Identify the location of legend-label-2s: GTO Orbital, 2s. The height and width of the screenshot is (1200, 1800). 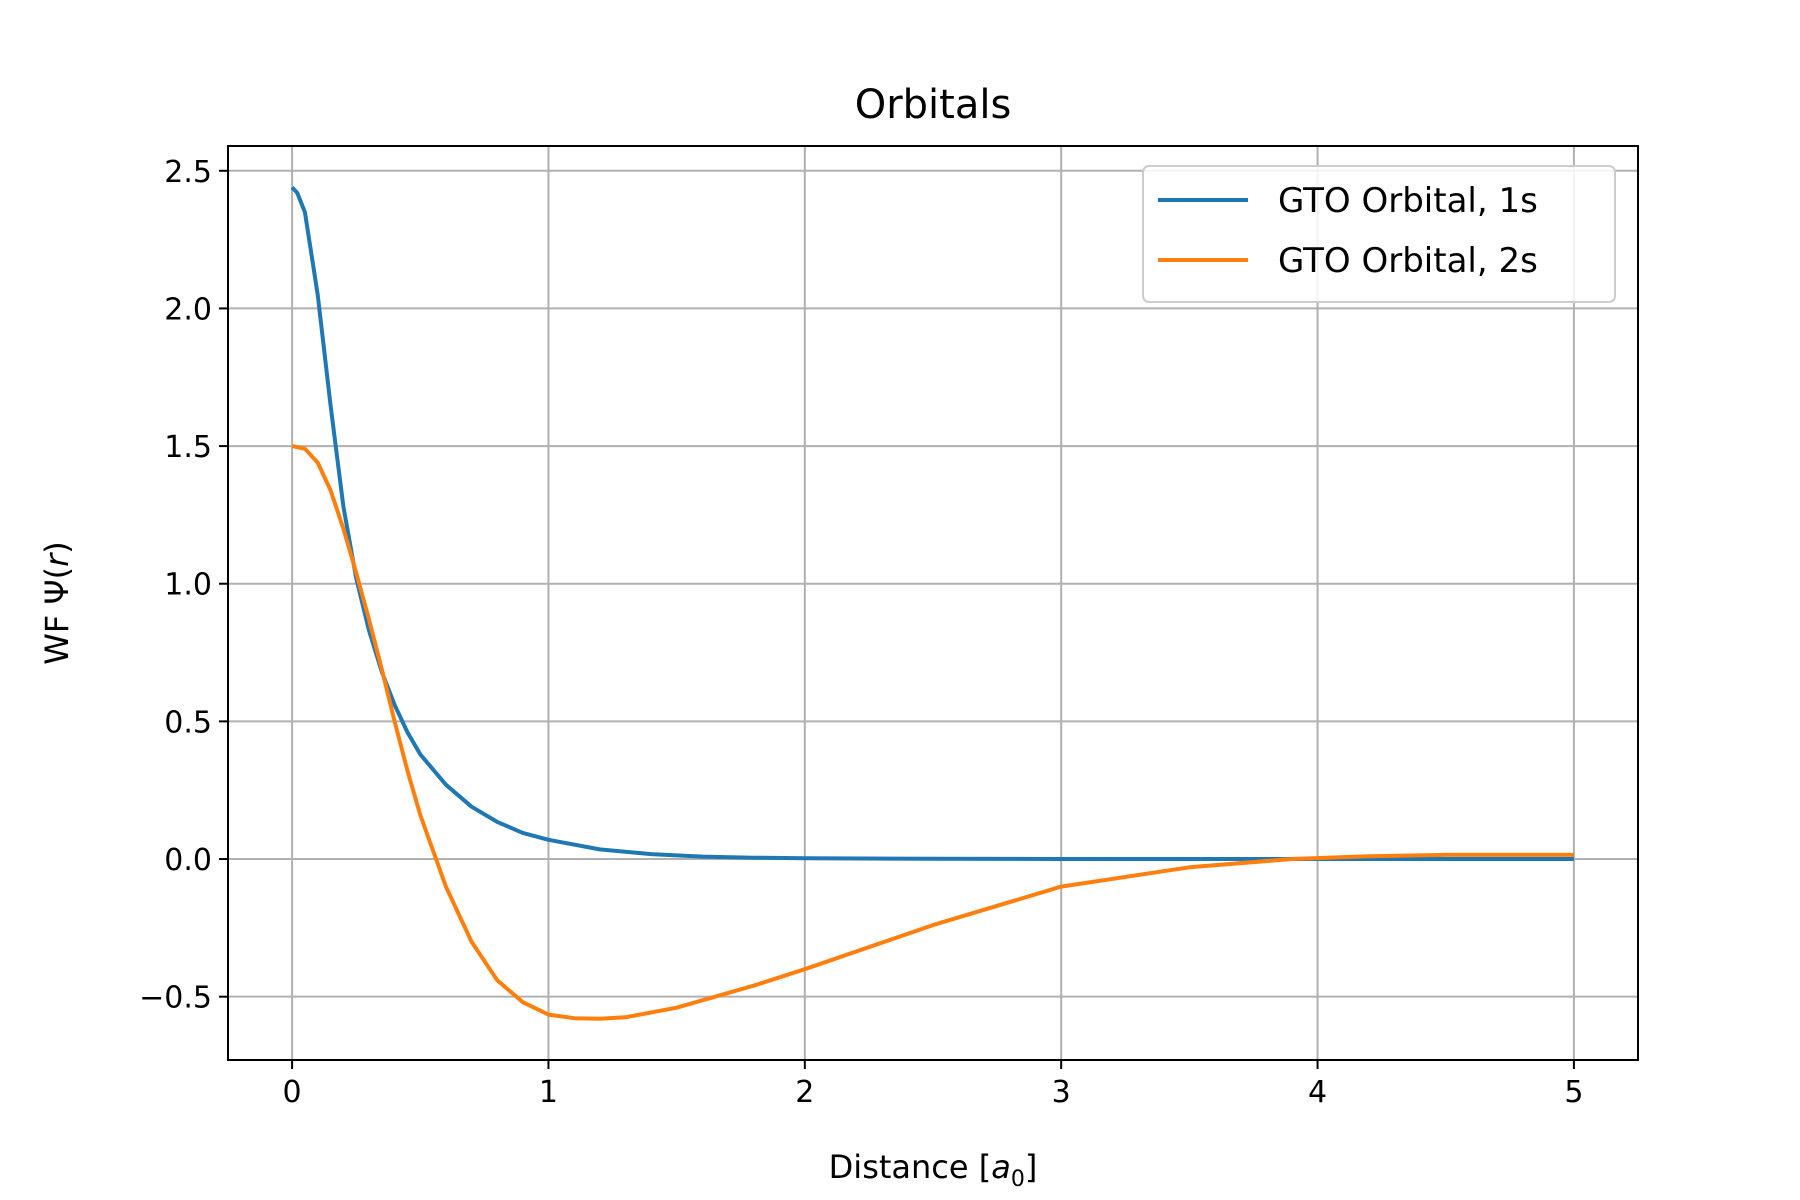
(1408, 261).